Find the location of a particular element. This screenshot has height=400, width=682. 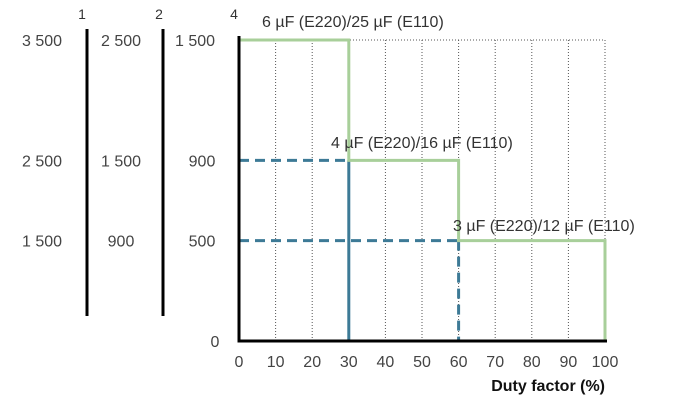

data-label: 6 µF (E220)/25 µF (E110) is located at coordinates (353, 22).